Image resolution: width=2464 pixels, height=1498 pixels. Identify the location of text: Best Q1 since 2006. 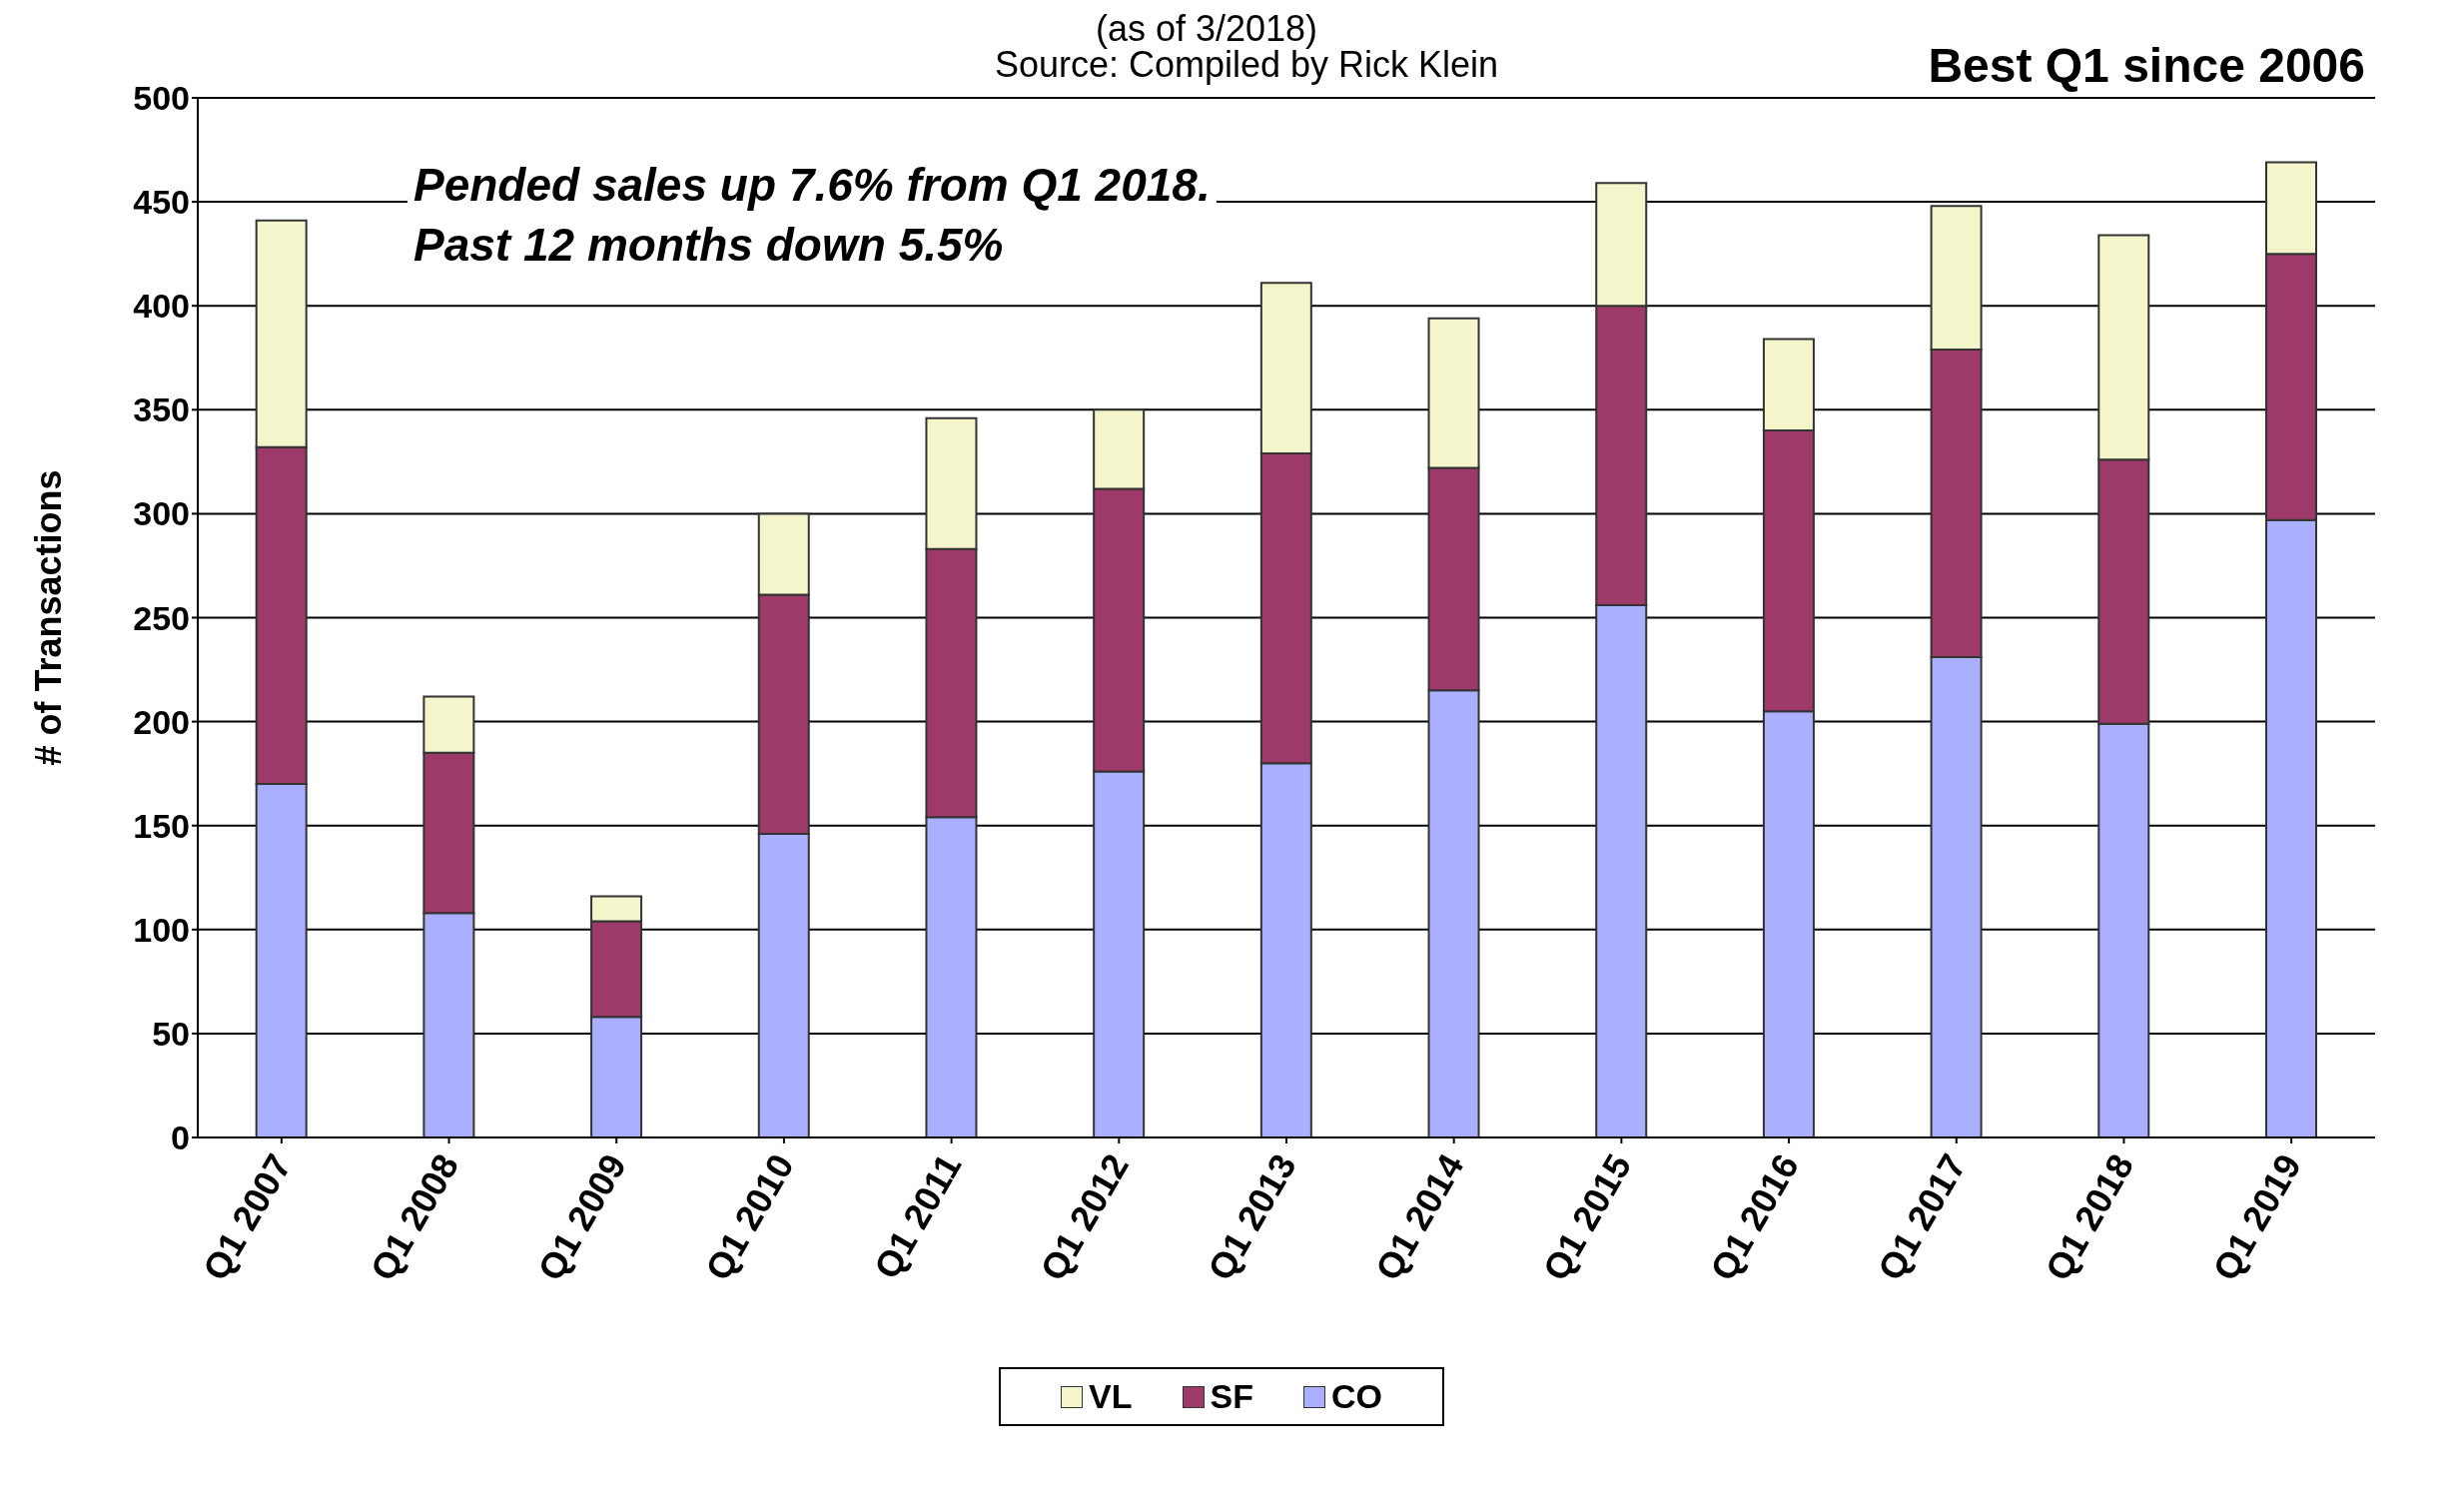
(2147, 65).